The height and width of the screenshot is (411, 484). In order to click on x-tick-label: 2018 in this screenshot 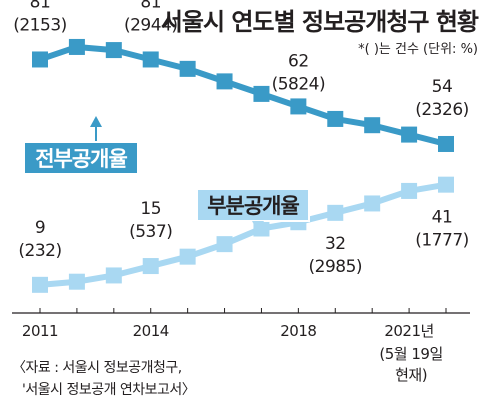, I will do `click(298, 331)`.